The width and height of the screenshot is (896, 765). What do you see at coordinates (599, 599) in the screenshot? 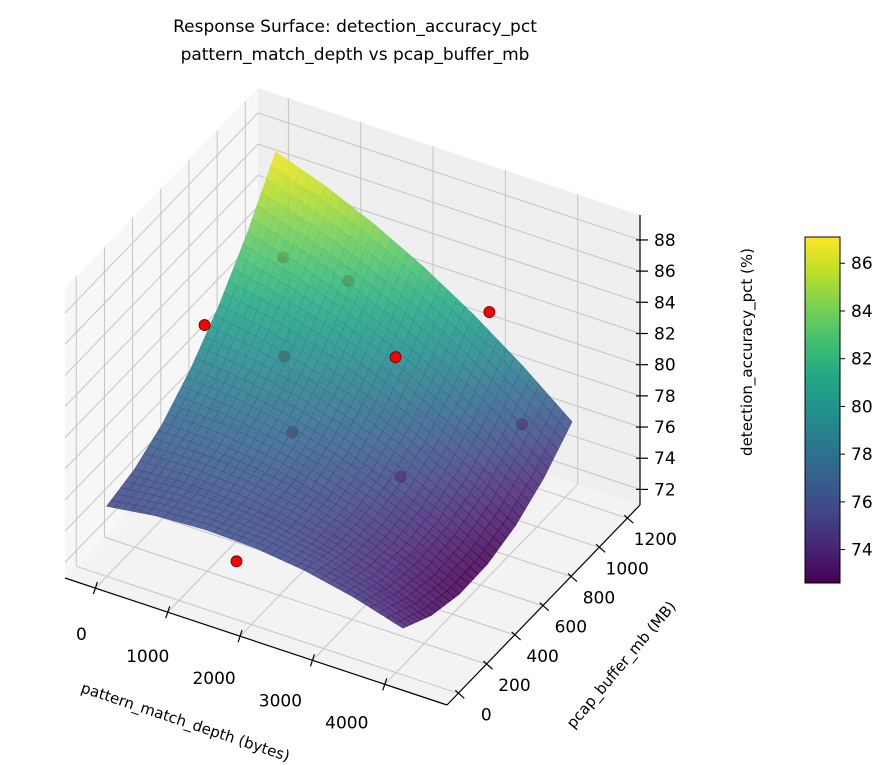
I see `y-tick-label: 800` at bounding box center [599, 599].